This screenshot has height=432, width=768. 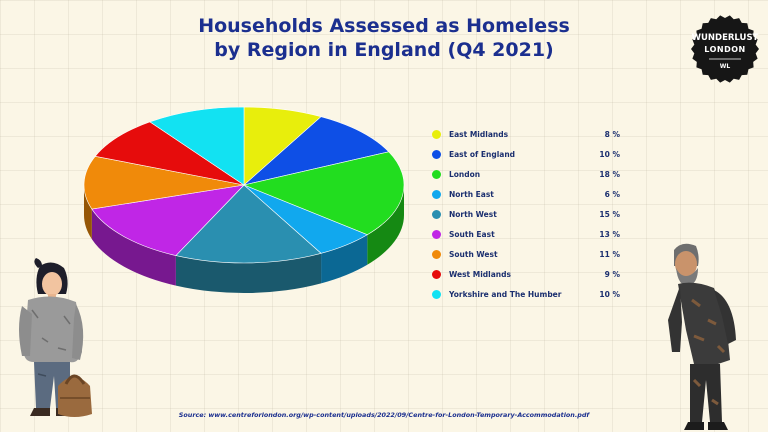 What do you see at coordinates (482, 154) in the screenshot?
I see `legend-label: East of England` at bounding box center [482, 154].